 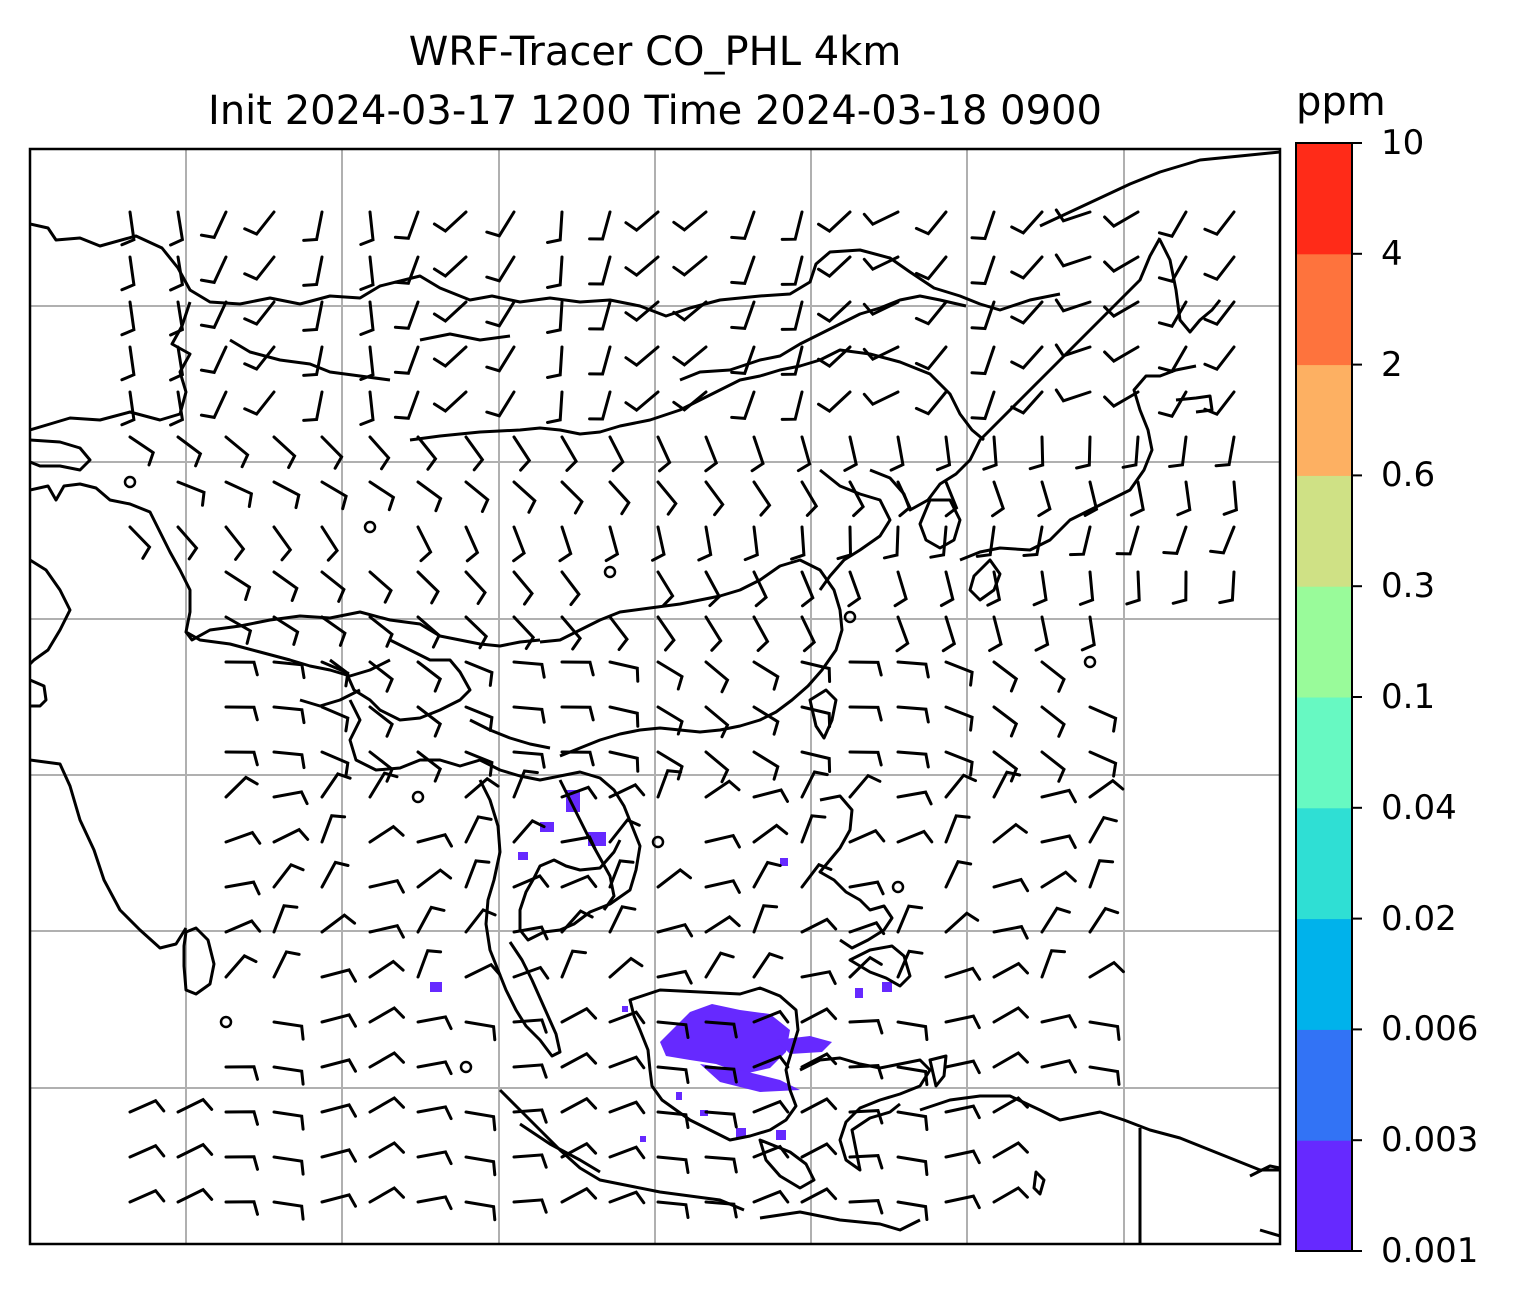 I want to click on colorbar-band, so click(x=1324, y=1085).